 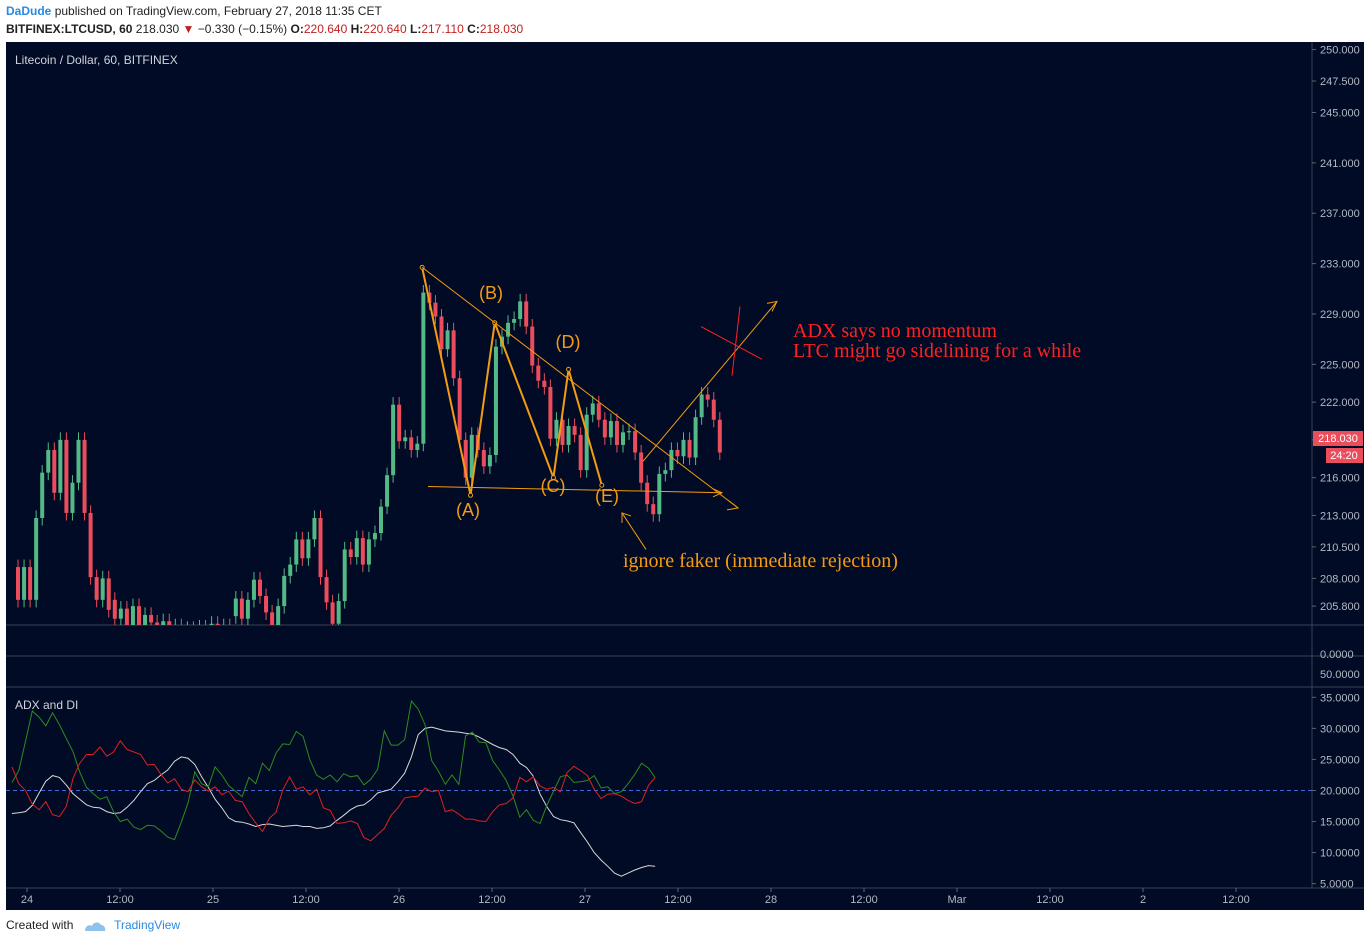 What do you see at coordinates (733, 505) in the screenshot?
I see `arrowhead-icon` at bounding box center [733, 505].